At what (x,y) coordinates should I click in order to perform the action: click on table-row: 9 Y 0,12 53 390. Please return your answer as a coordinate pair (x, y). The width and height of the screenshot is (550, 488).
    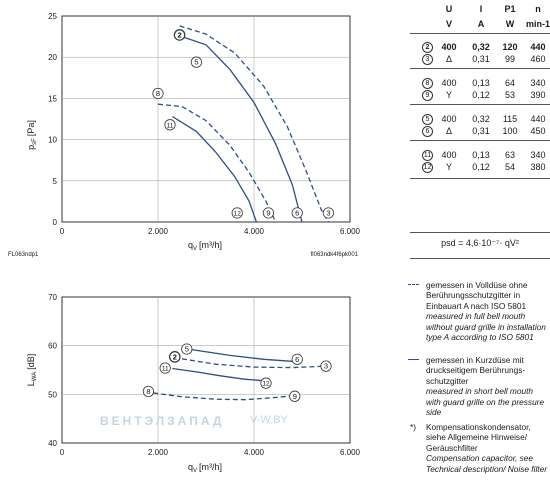
    Looking at the image, I should click on (480, 95).